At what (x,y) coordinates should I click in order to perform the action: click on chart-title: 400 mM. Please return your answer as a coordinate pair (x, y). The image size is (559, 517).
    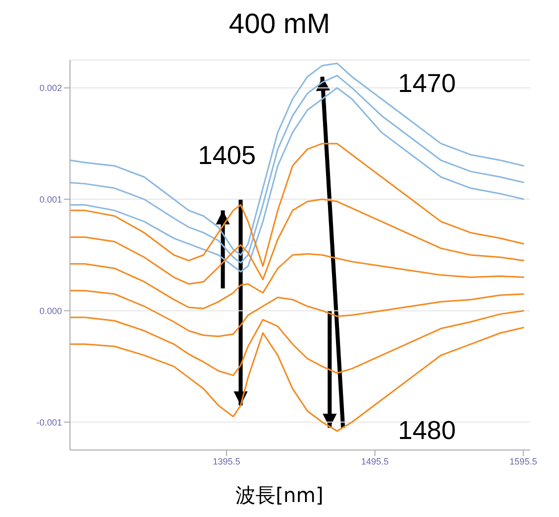
    Looking at the image, I should click on (280, 24).